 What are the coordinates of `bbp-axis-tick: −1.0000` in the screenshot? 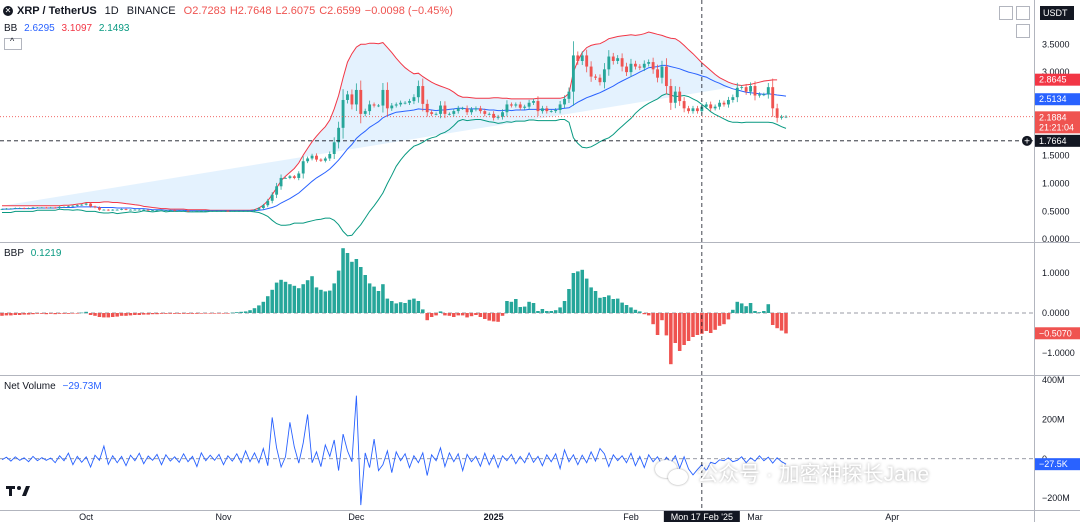 It's located at (1058, 353).